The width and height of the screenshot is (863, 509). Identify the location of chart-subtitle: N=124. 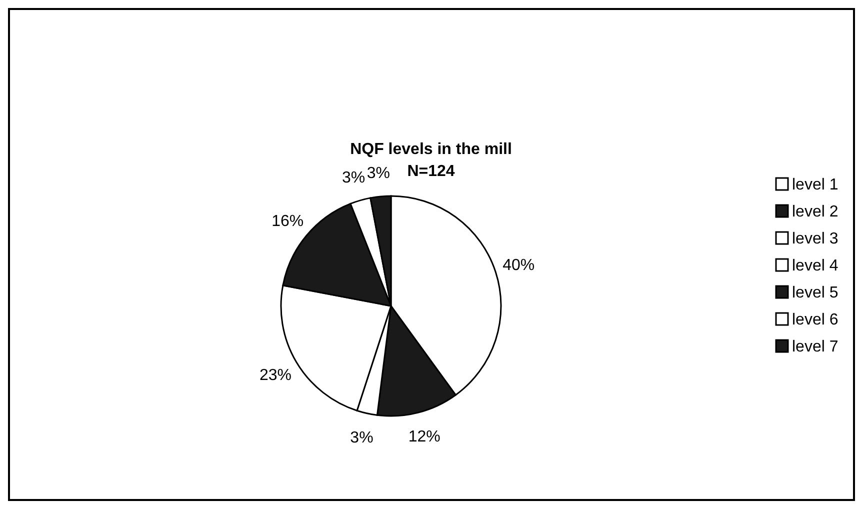
(431, 171).